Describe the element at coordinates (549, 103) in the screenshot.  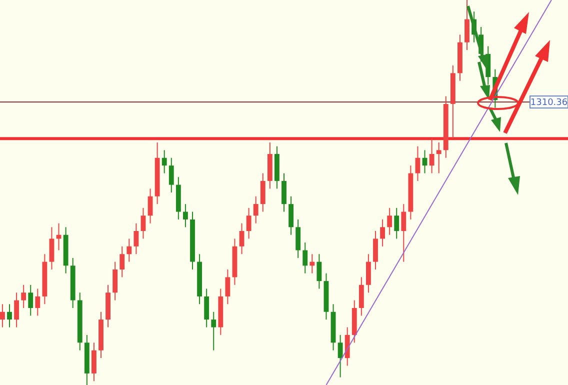
I see `annotation: 1310.36` at that location.